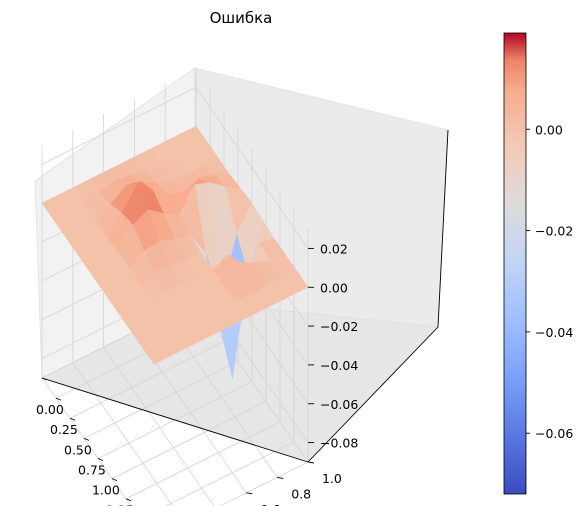  What do you see at coordinates (339, 326) in the screenshot?
I see `z-tick-label: −0.02` at bounding box center [339, 326].